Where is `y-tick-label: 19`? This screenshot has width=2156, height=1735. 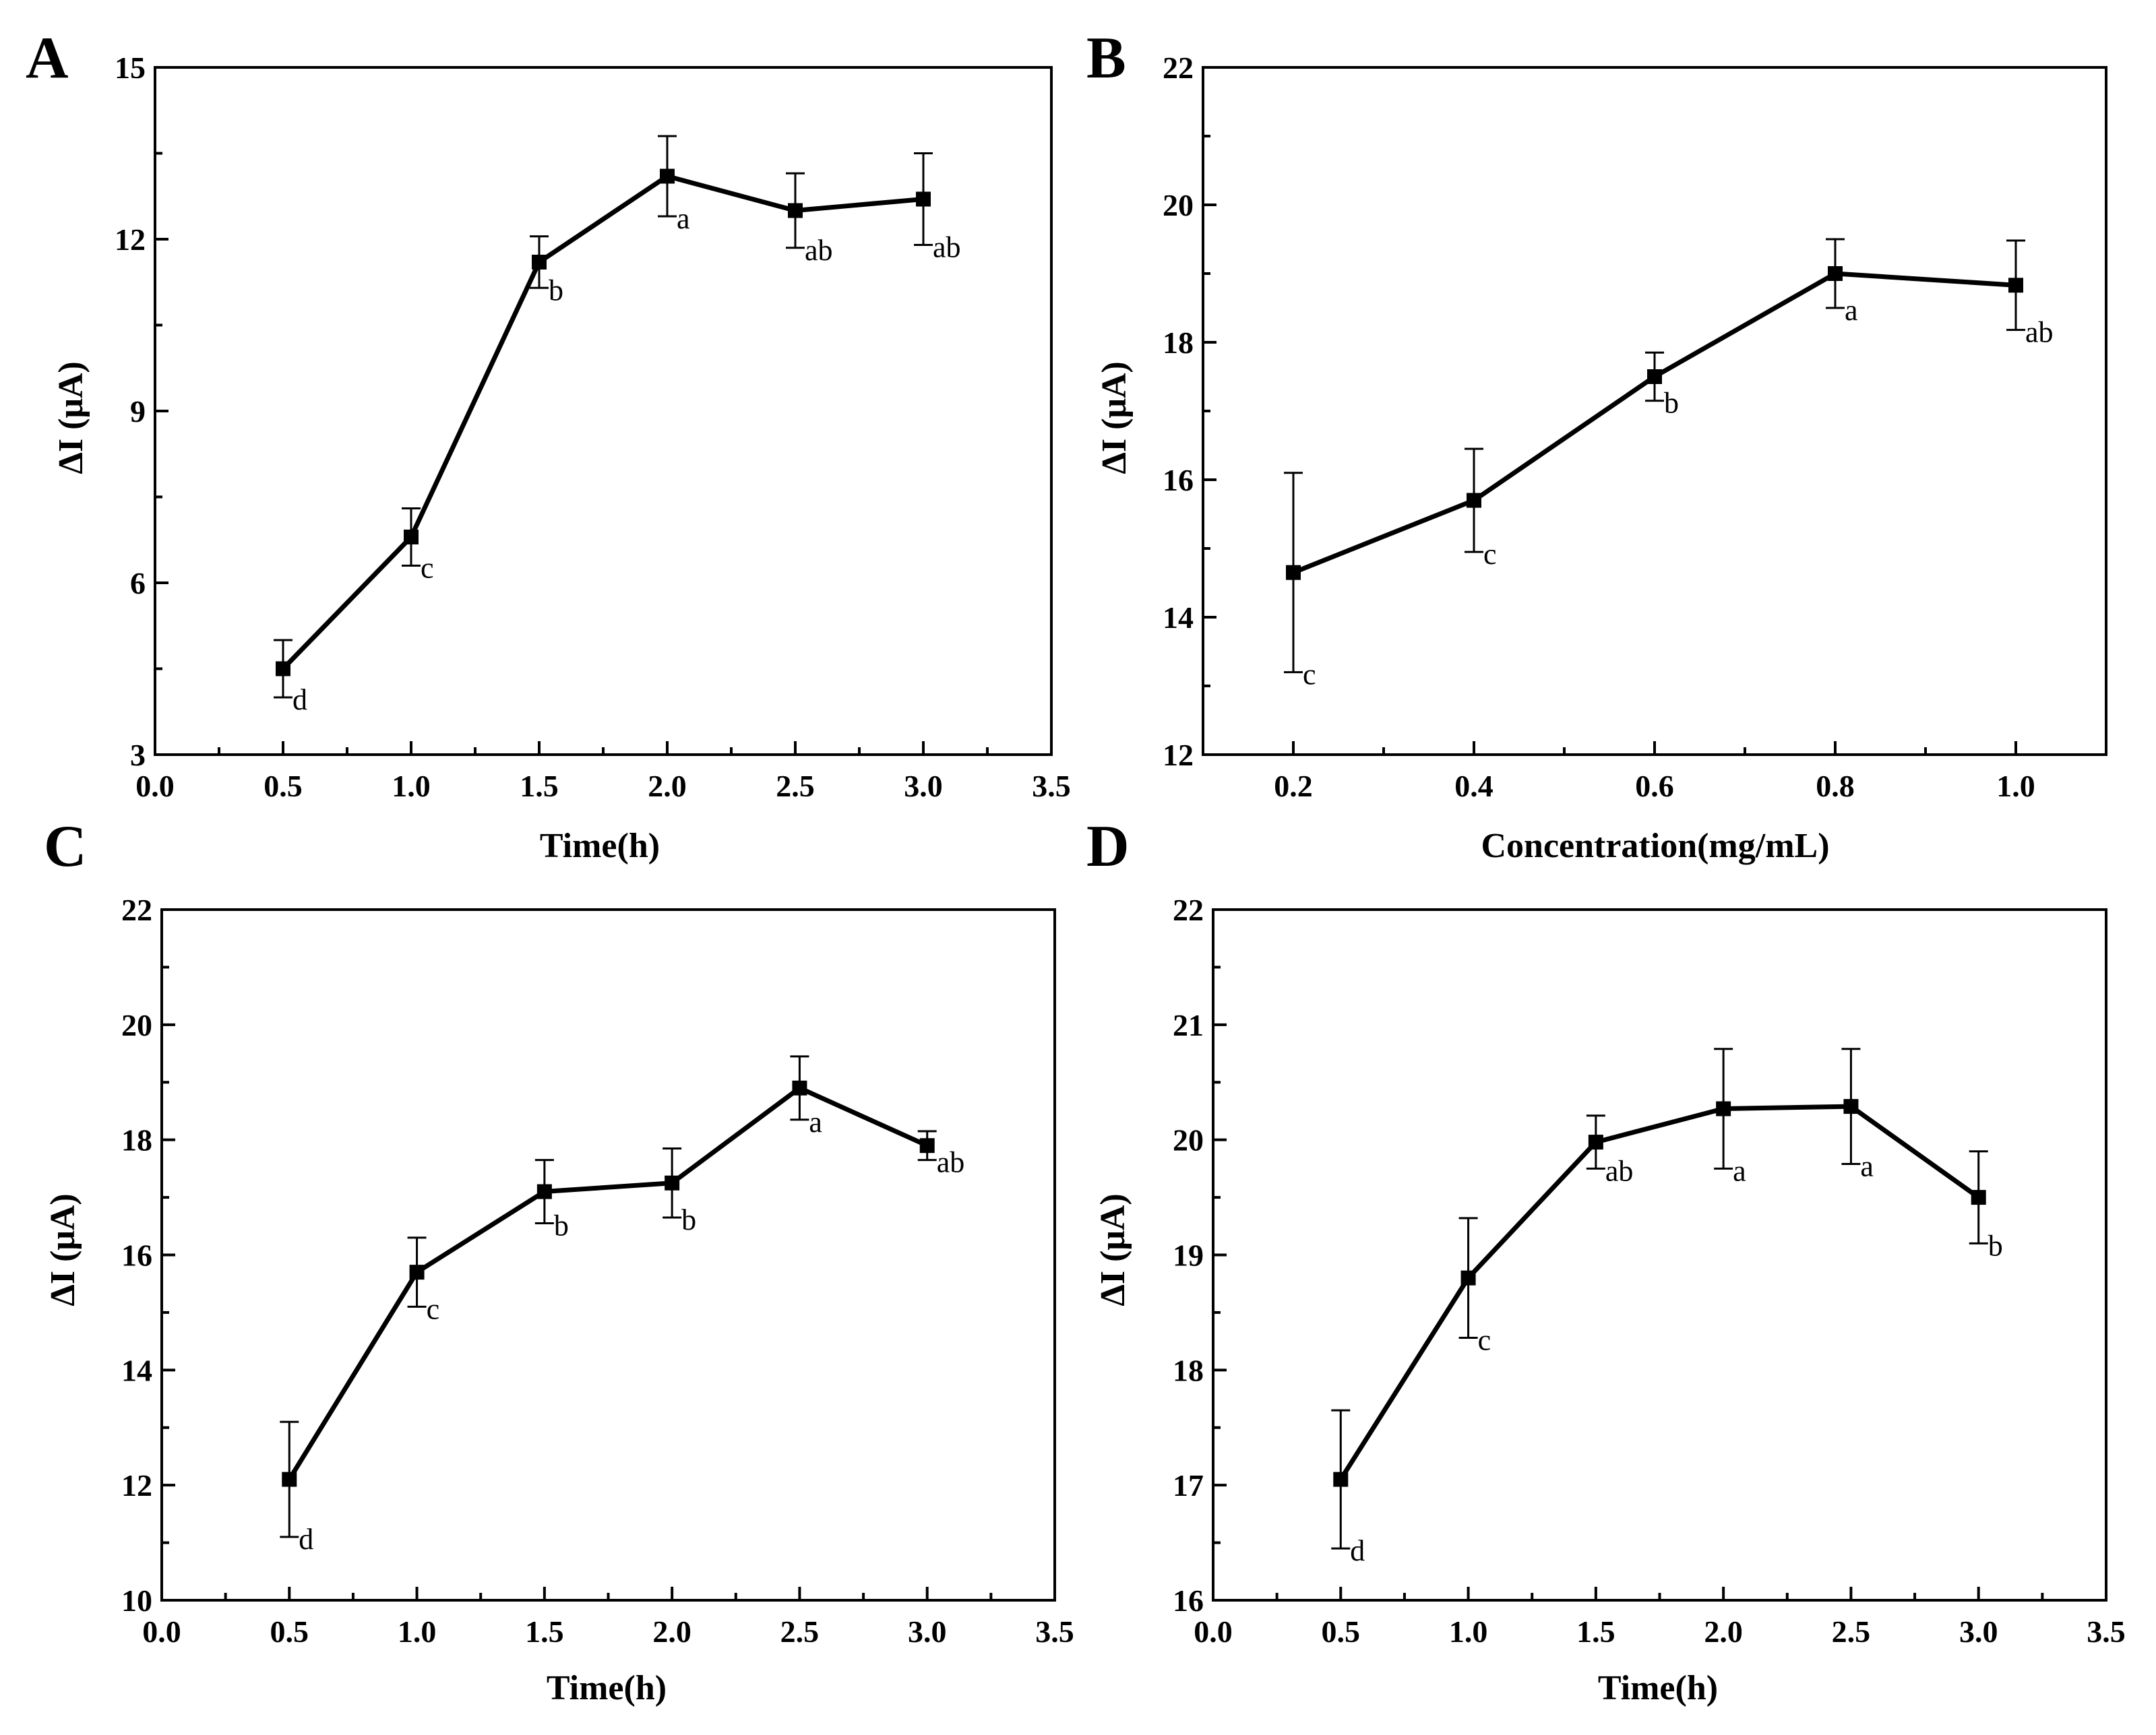 y-tick-label: 19 is located at coordinates (1189, 1255).